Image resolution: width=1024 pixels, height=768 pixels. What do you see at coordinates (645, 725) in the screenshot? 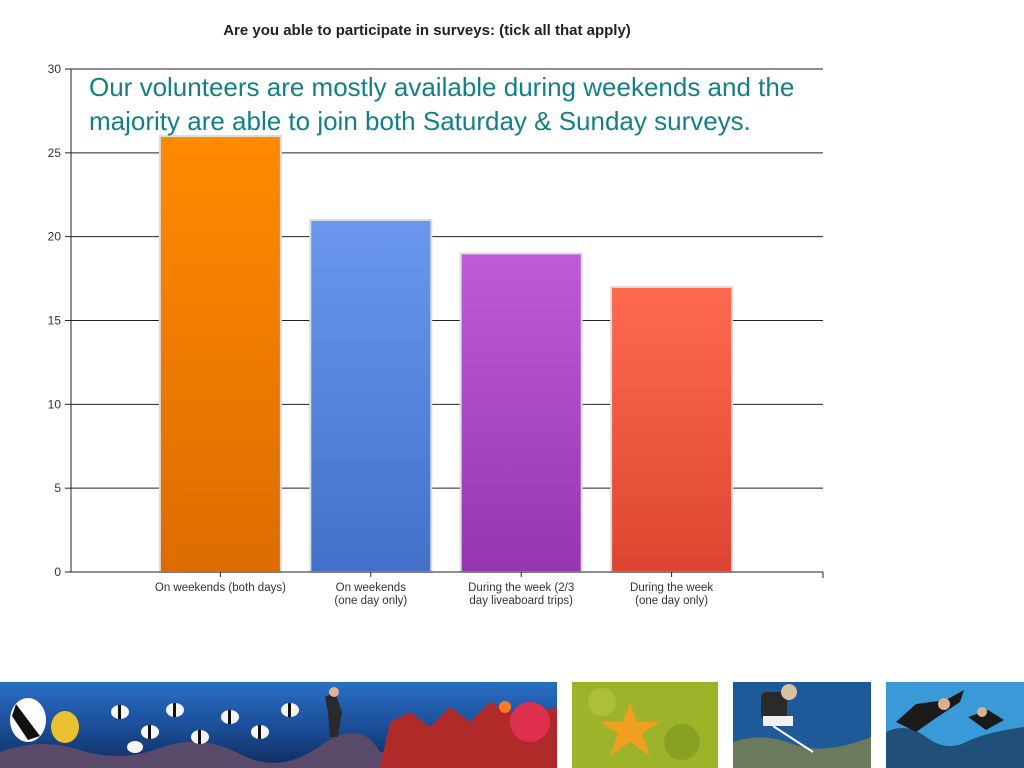
I see `starfish-photo` at bounding box center [645, 725].